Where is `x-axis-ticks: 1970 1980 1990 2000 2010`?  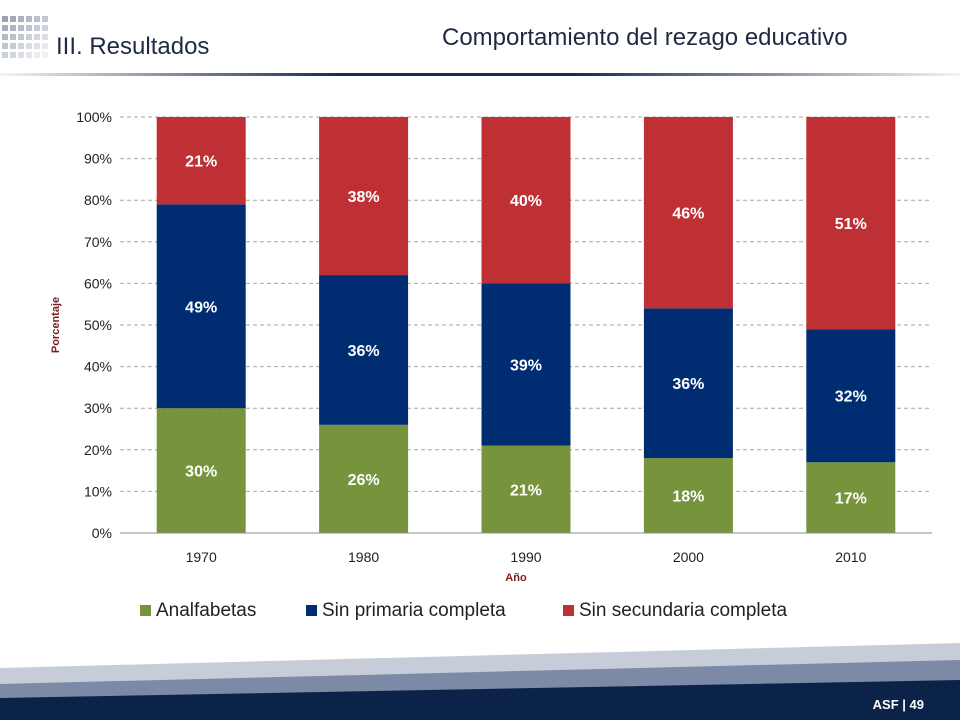 x-axis-ticks: 1970 1980 1990 2000 2010 is located at coordinates (526, 557).